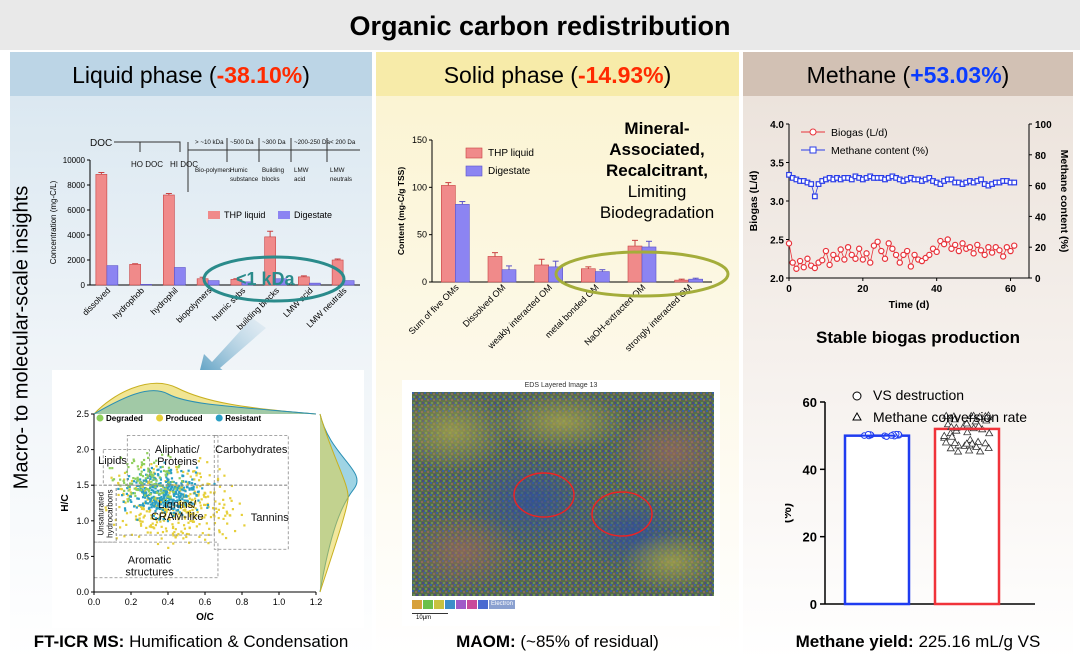 This screenshot has height=665, width=1080. Describe the element at coordinates (484, 305) in the screenshot. I see `x-tick-label: Dissolved OM` at that location.